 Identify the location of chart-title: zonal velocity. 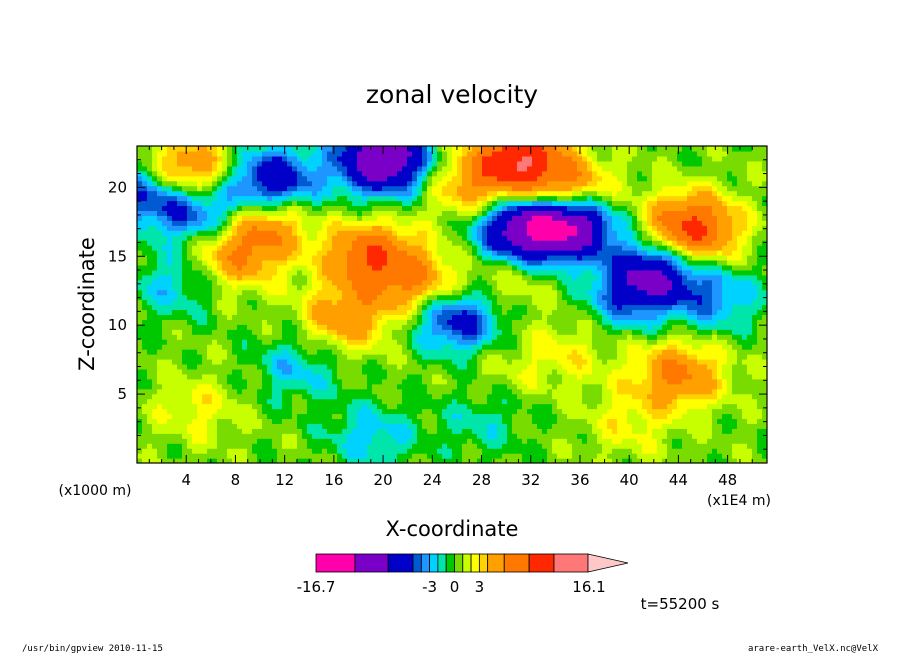
(452, 94).